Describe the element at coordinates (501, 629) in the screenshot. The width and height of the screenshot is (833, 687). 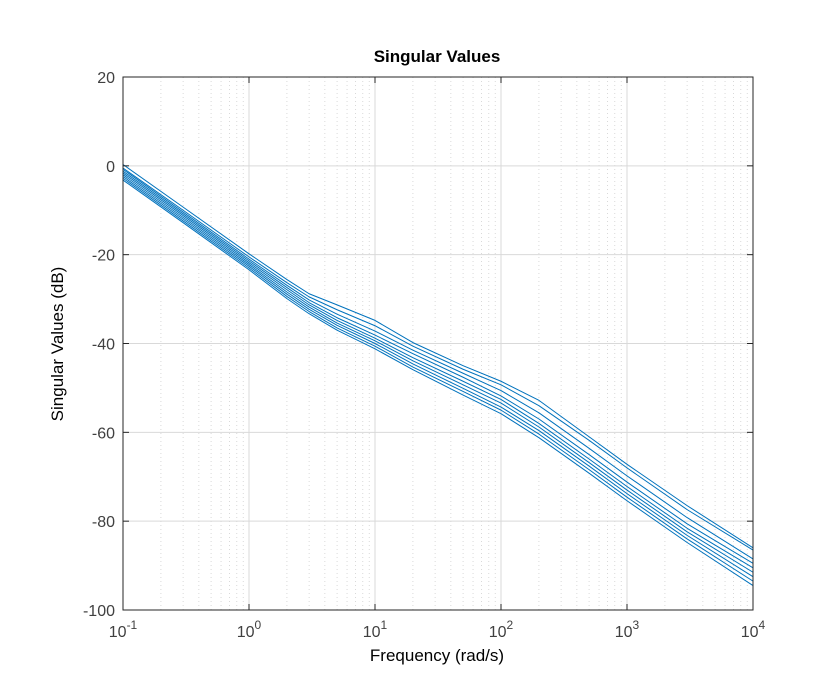
I see `x-tick-label: 10²` at that location.